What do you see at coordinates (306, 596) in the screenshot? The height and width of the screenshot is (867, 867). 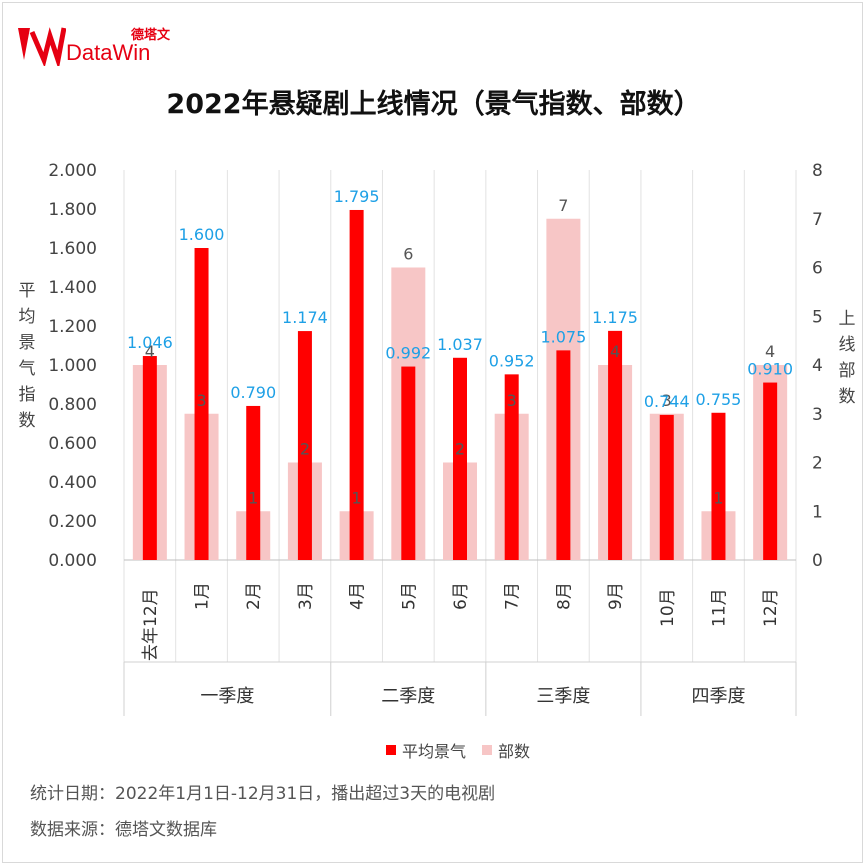 I see `x-tick-label: 3月` at bounding box center [306, 596].